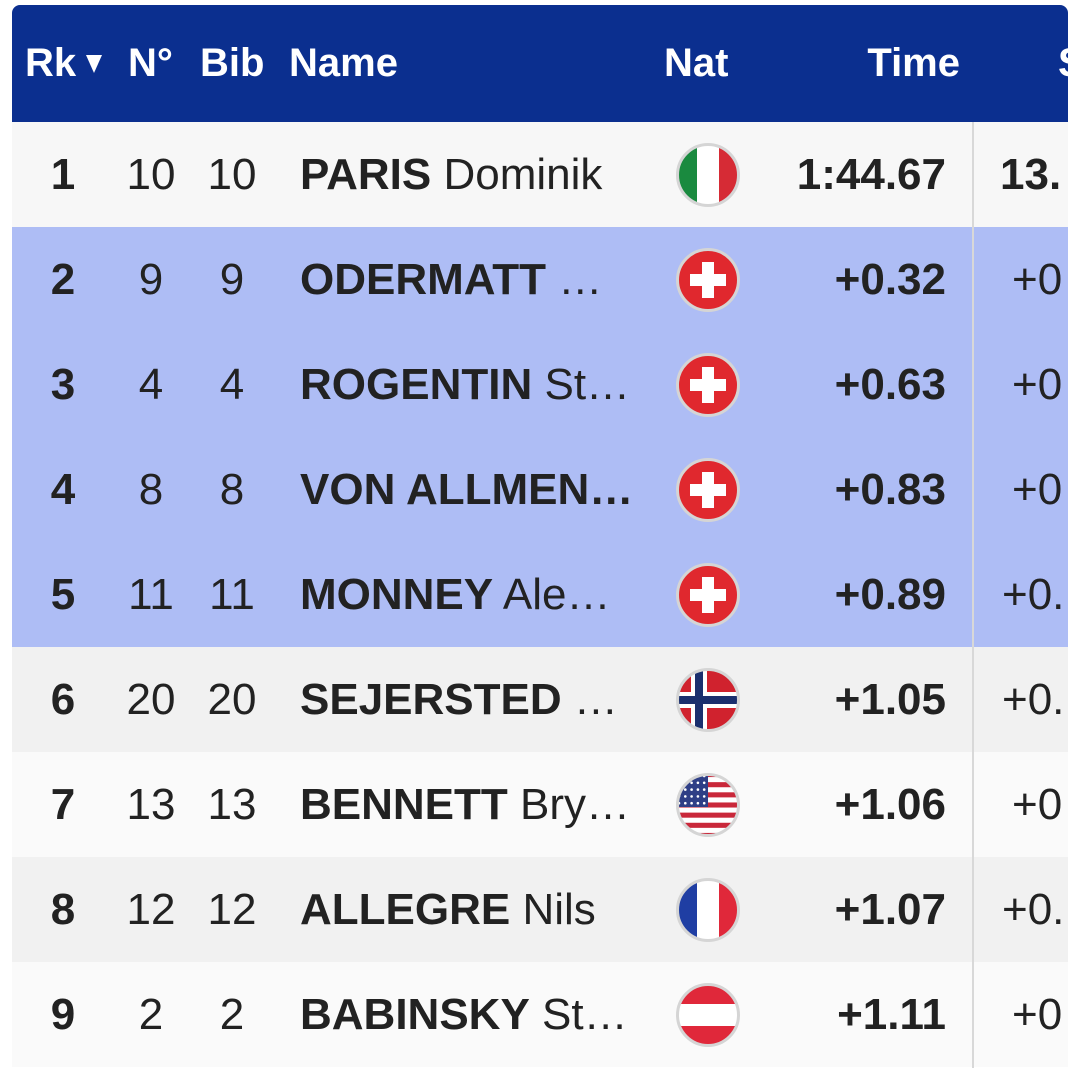 This screenshot has width=1080, height=1068. Describe the element at coordinates (343, 63) in the screenshot. I see `header-name: Name` at that location.